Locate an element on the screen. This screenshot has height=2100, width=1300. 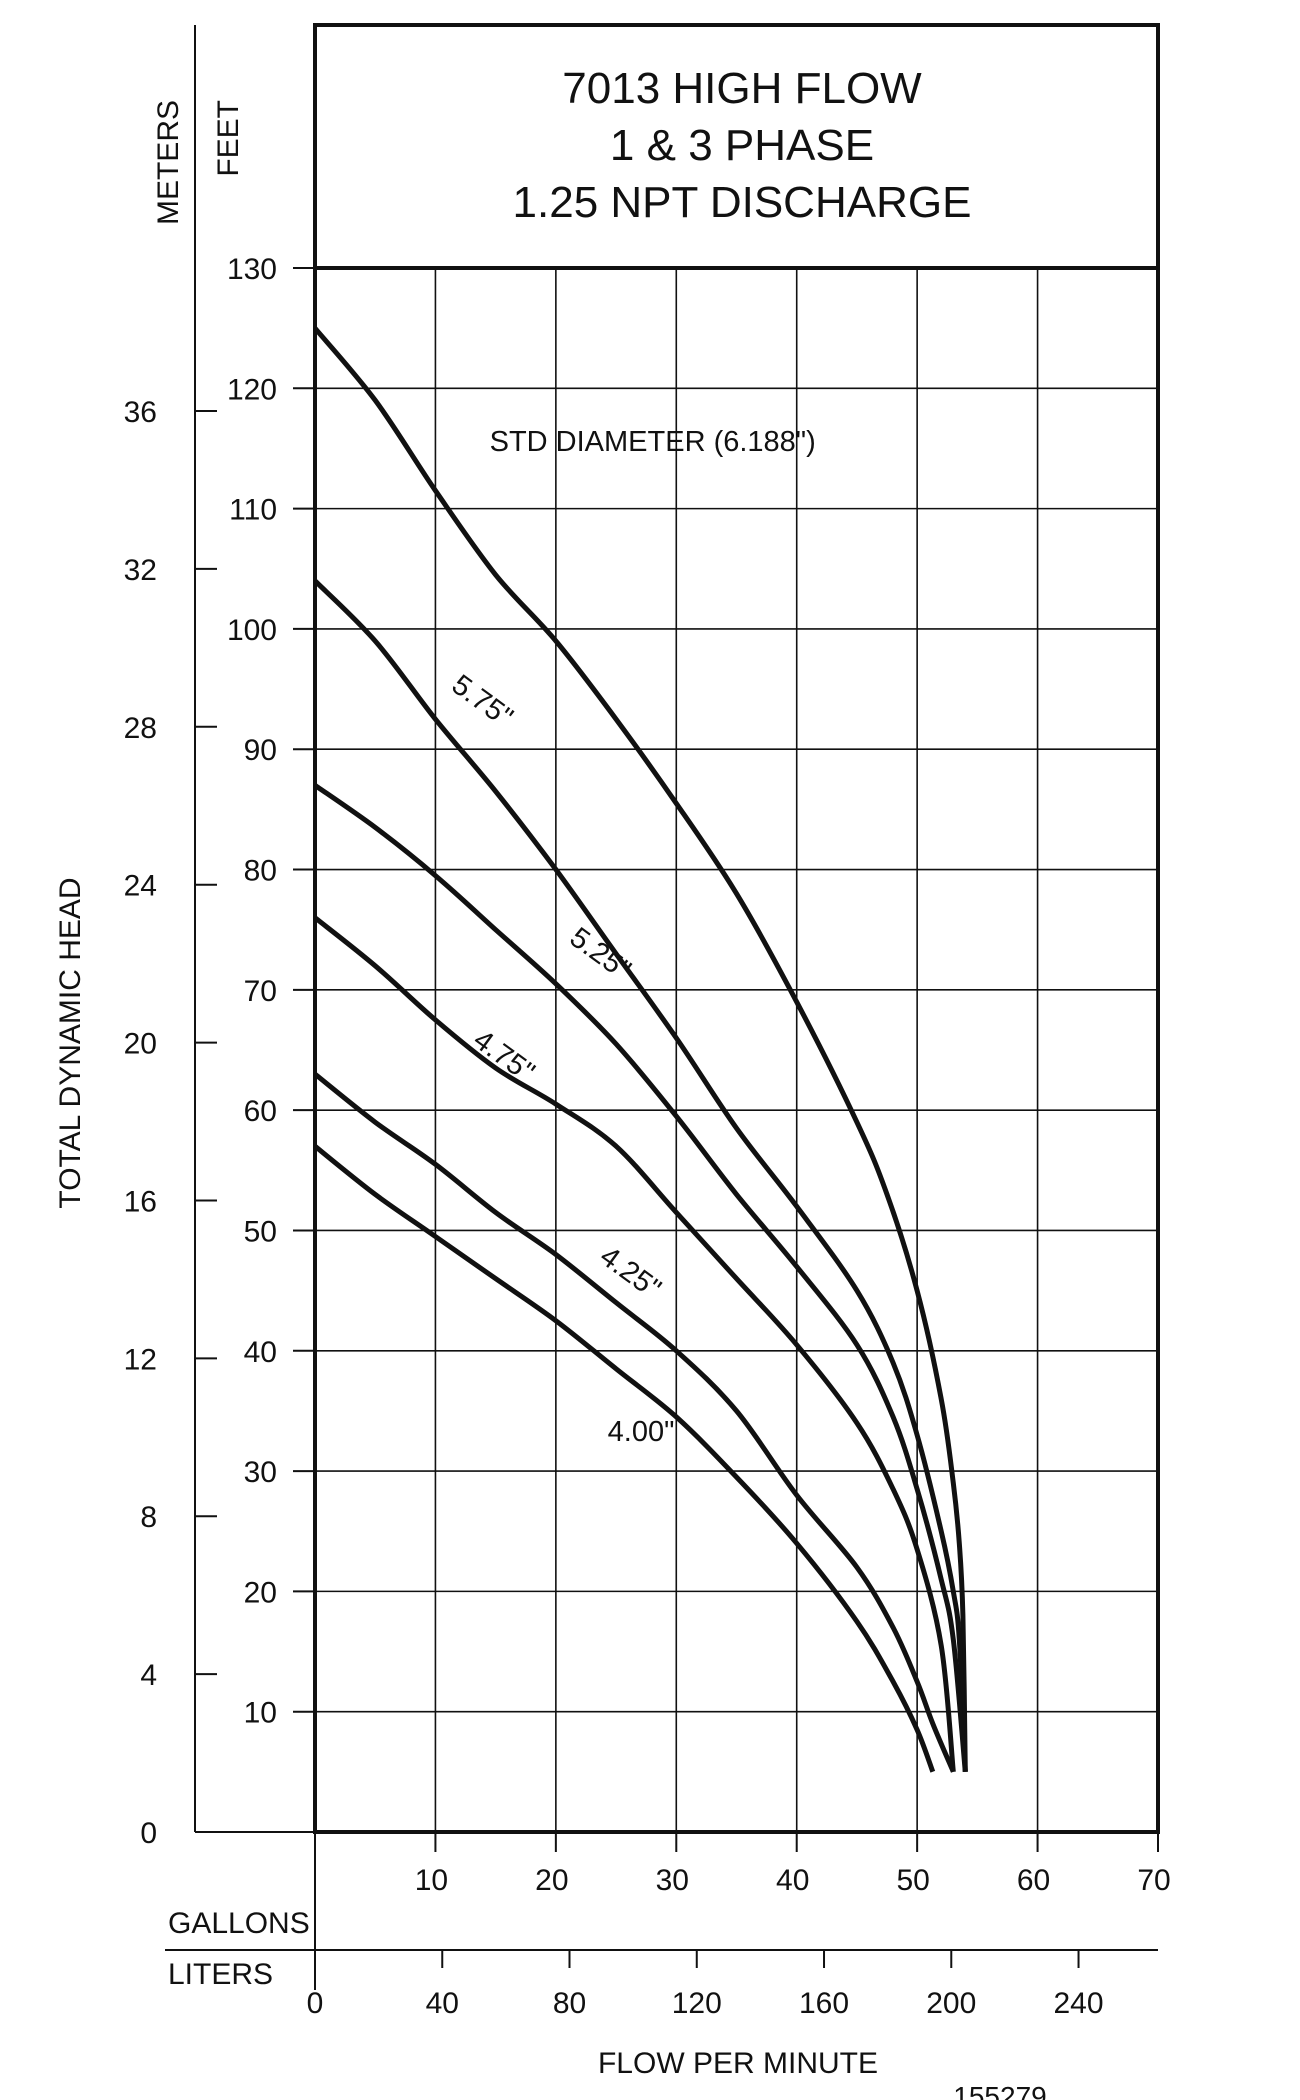
feet-tick-label: 90 is located at coordinates (260, 750).